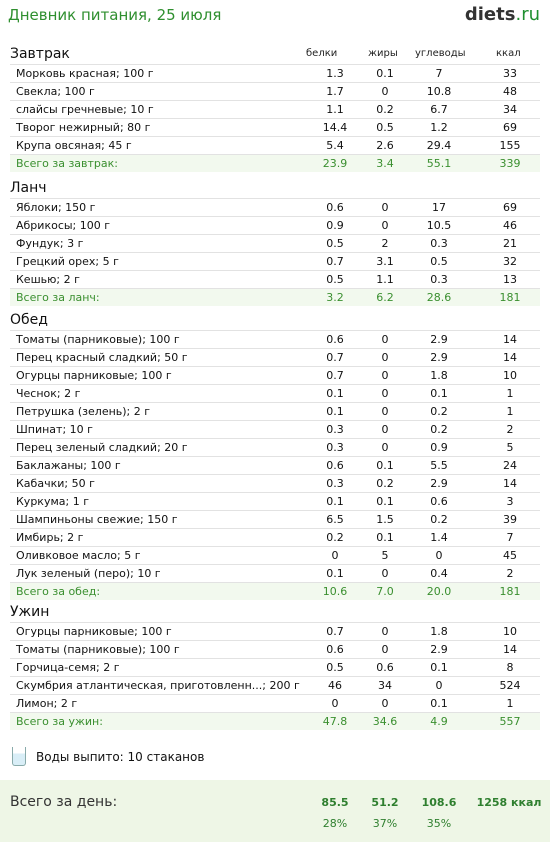 The height and width of the screenshot is (842, 550). What do you see at coordinates (510, 501) in the screenshot?
I see `food-kcal: 3` at bounding box center [510, 501].